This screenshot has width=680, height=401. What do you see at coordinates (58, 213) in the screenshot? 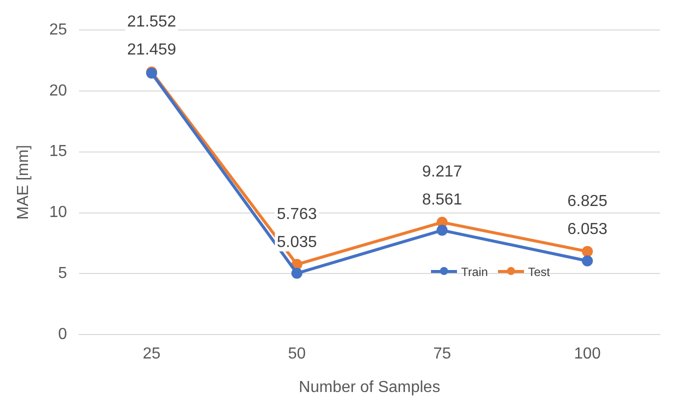
I see `y-tick-label: 10` at bounding box center [58, 213].